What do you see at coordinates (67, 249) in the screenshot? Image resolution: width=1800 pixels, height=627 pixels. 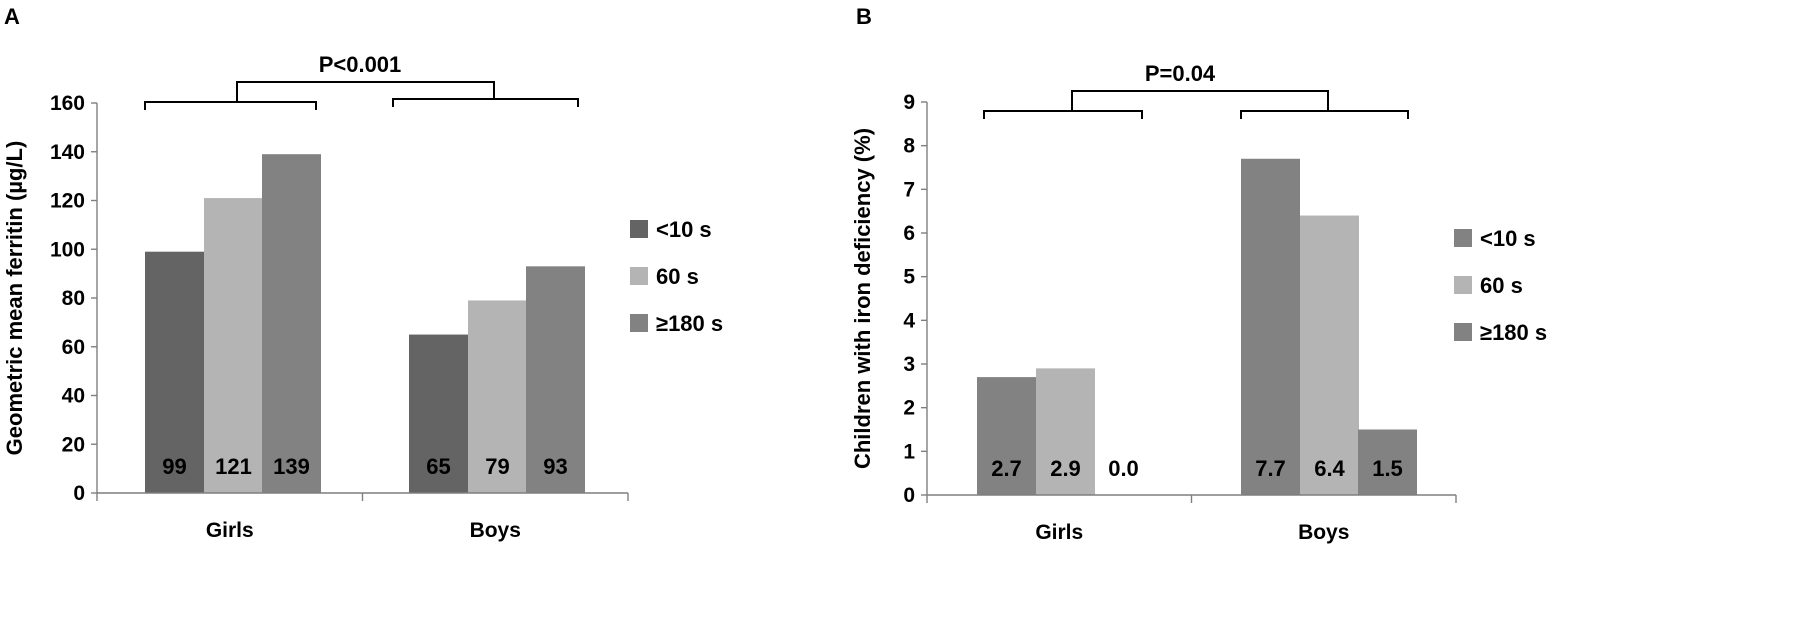 I see `y-tick-label: 100` at bounding box center [67, 249].